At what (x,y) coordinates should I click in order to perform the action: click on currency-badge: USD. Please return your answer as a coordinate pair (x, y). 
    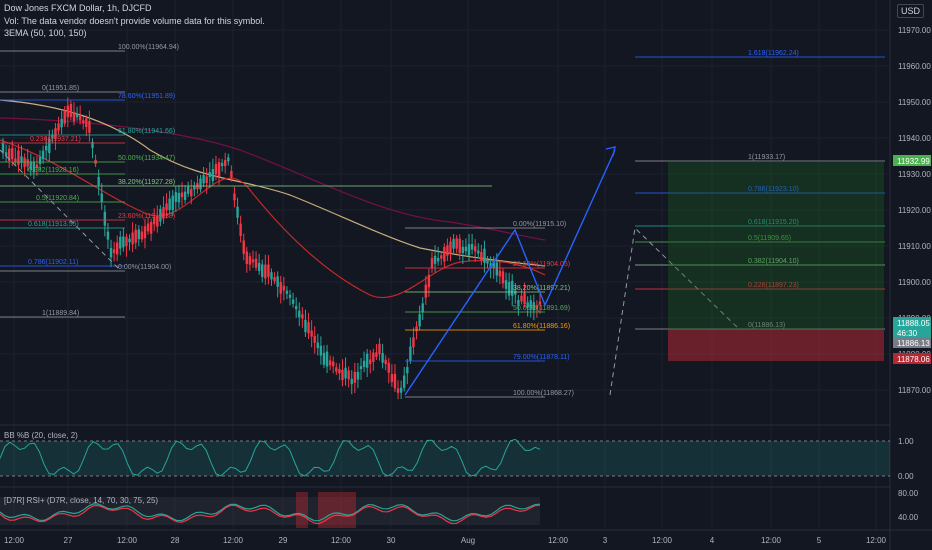
    Looking at the image, I should click on (910, 11).